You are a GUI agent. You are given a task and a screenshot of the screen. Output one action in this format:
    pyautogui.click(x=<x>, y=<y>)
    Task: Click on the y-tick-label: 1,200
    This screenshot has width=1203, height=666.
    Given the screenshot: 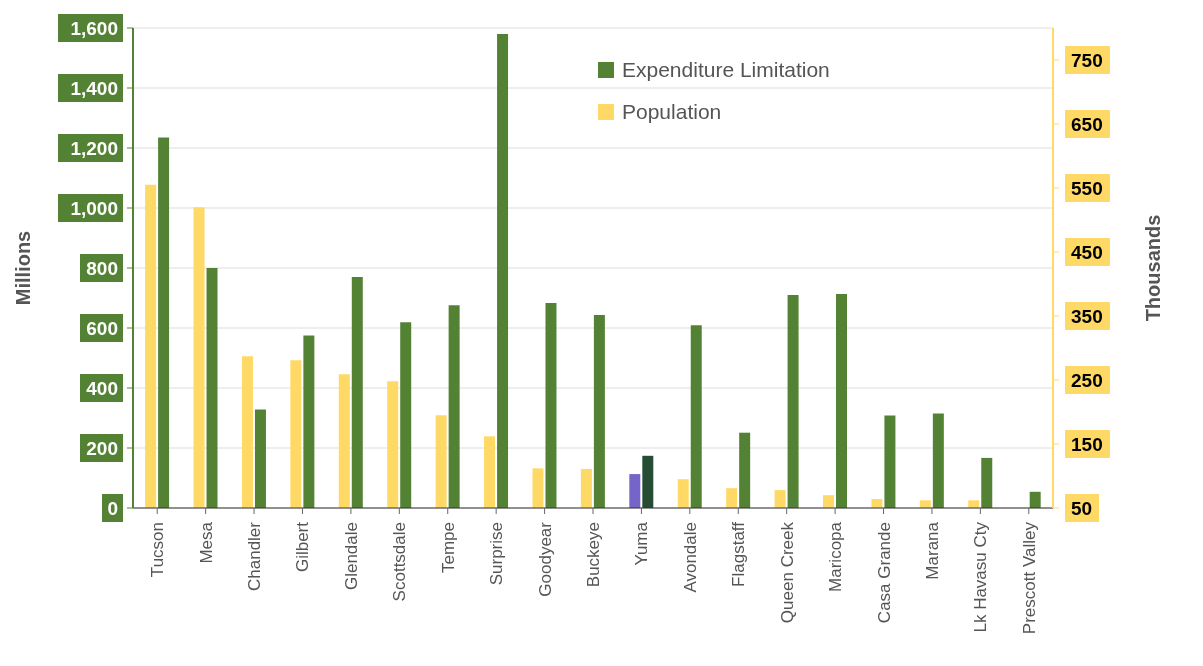 What is the action you would take?
    pyautogui.click(x=94, y=148)
    